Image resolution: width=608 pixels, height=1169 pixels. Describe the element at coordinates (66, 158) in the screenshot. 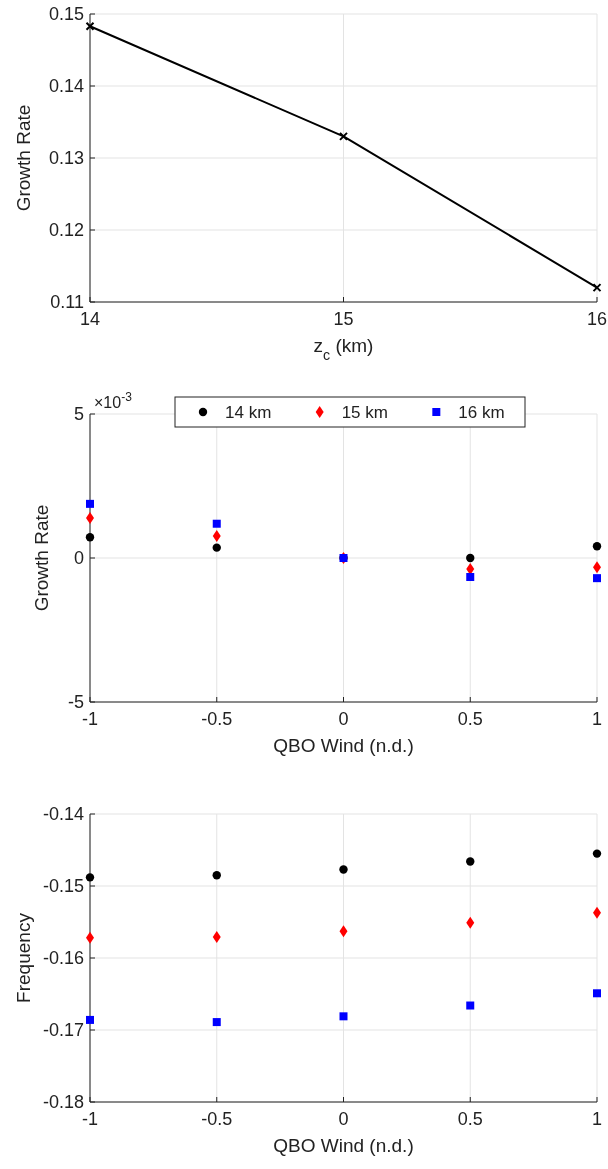

I see `y-tick-label: 0.13` at that location.